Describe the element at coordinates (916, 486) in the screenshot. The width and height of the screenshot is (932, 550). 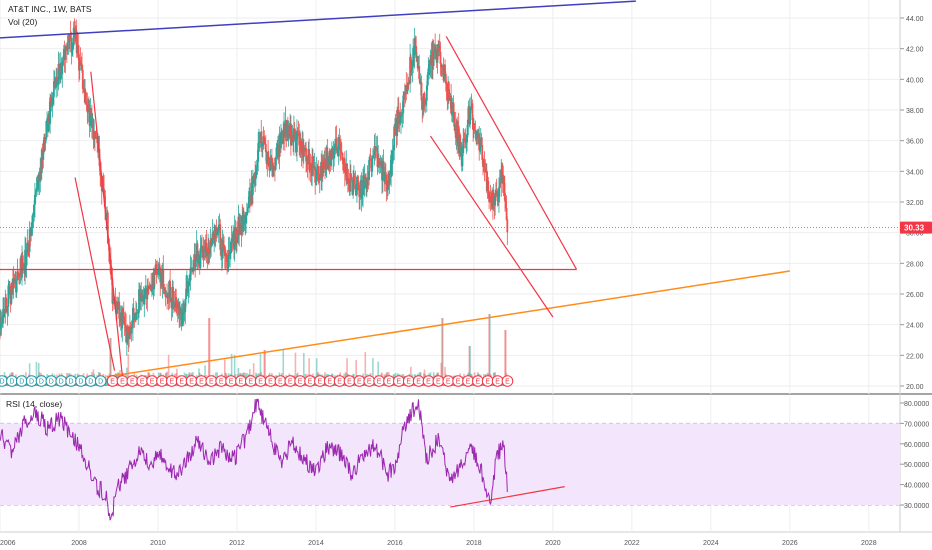
I see `rsi-tick-label: 40.0000` at that location.